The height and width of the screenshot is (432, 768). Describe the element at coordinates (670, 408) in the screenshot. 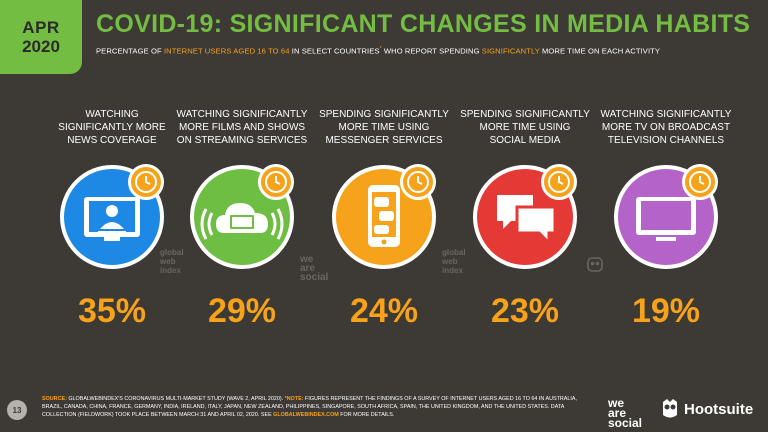

I see `hootsuite-owl-icon` at that location.